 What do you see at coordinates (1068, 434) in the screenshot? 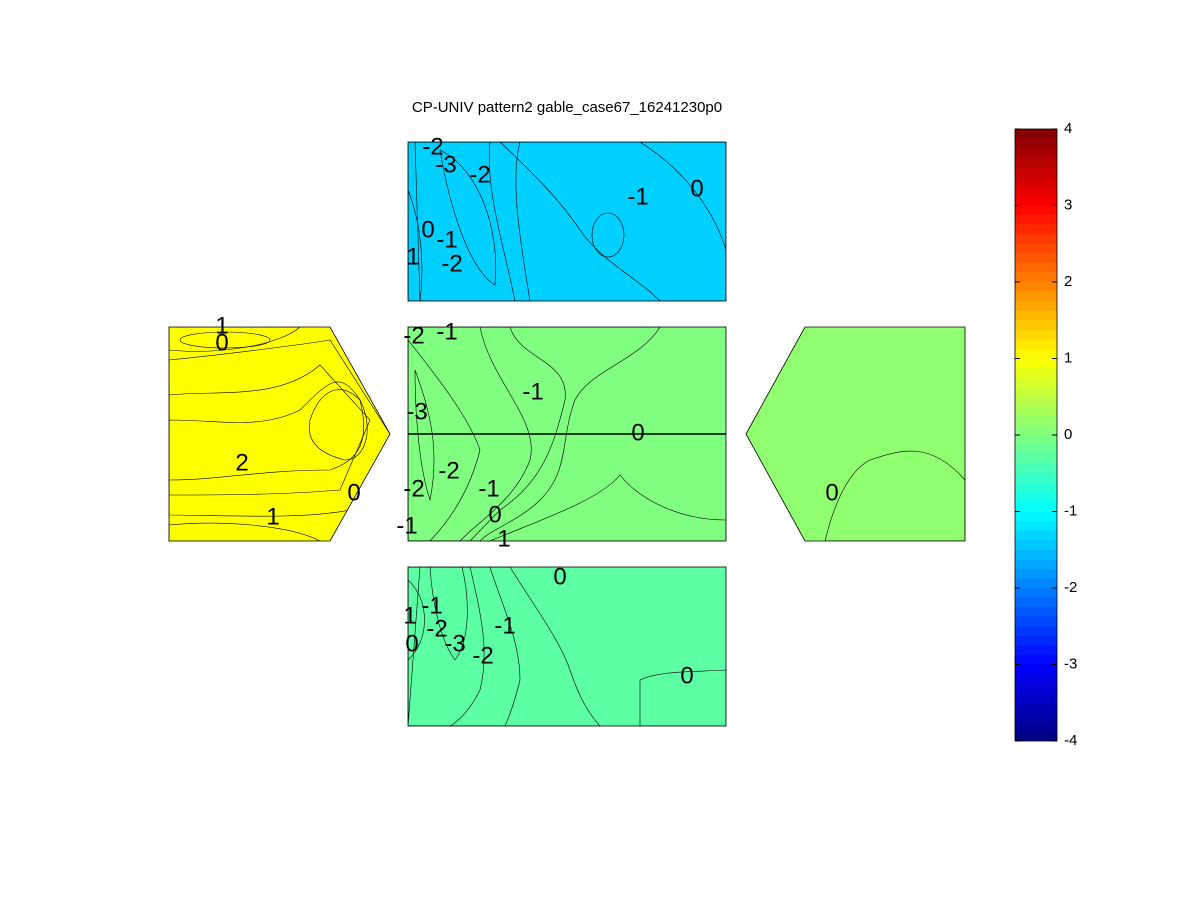
I see `colorbar-tick-label: 0` at bounding box center [1068, 434].